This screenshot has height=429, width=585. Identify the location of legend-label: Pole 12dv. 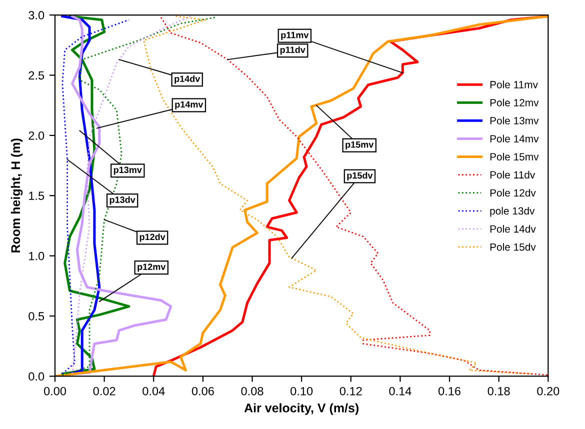
(513, 192).